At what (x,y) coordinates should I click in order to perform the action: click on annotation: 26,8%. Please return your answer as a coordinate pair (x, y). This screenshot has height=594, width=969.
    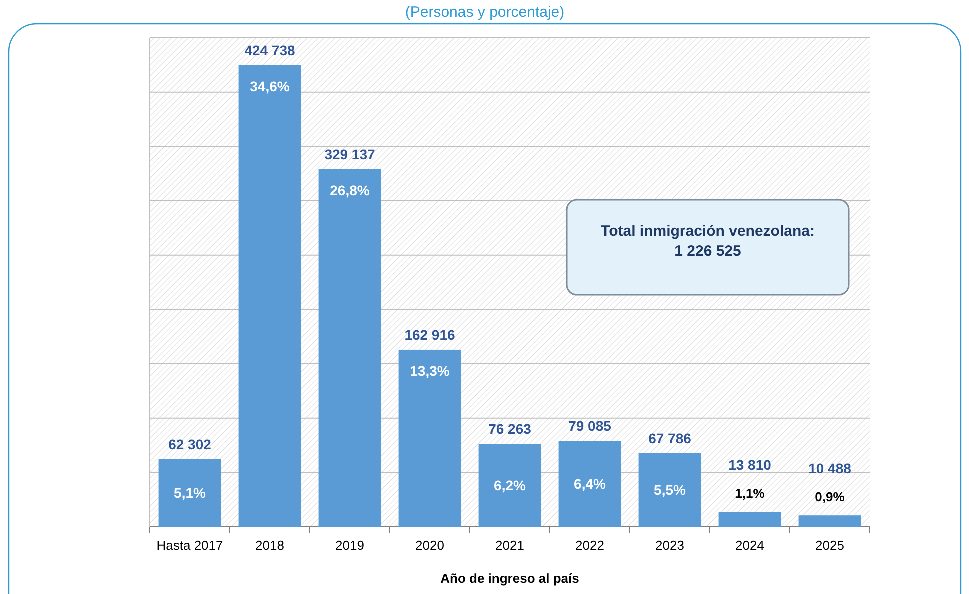
    Looking at the image, I should click on (350, 190).